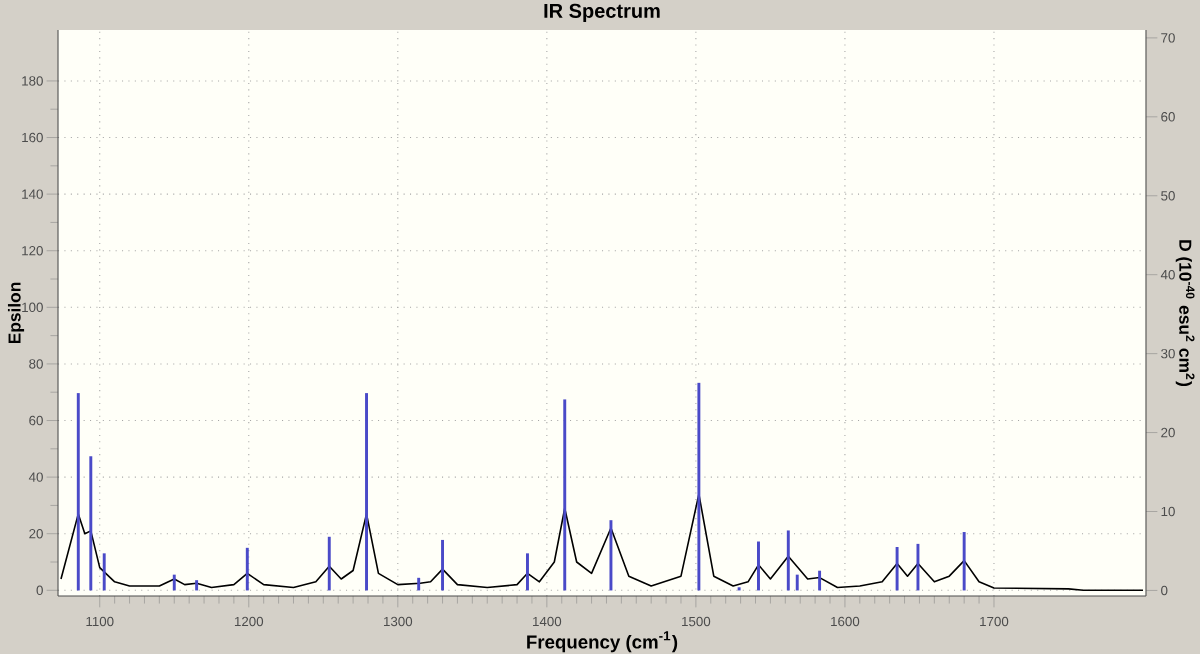 The width and height of the screenshot is (1200, 654). What do you see at coordinates (1185, 313) in the screenshot?
I see `y2-axis-title: D (10$^{-40}$ esu$^{2}$ cm$^{2}$)` at bounding box center [1185, 313].